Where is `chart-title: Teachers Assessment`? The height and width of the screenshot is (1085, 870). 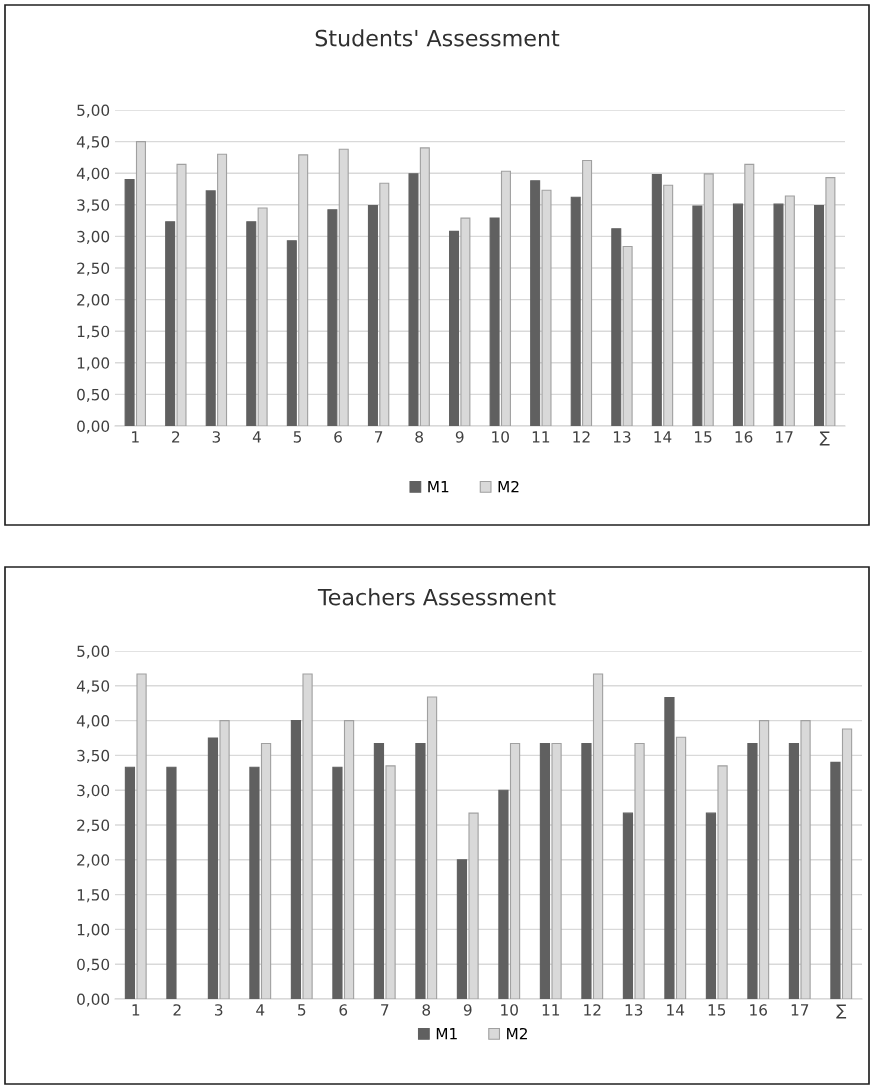 chart-title: Teachers Assessment is located at coordinates (436, 597).